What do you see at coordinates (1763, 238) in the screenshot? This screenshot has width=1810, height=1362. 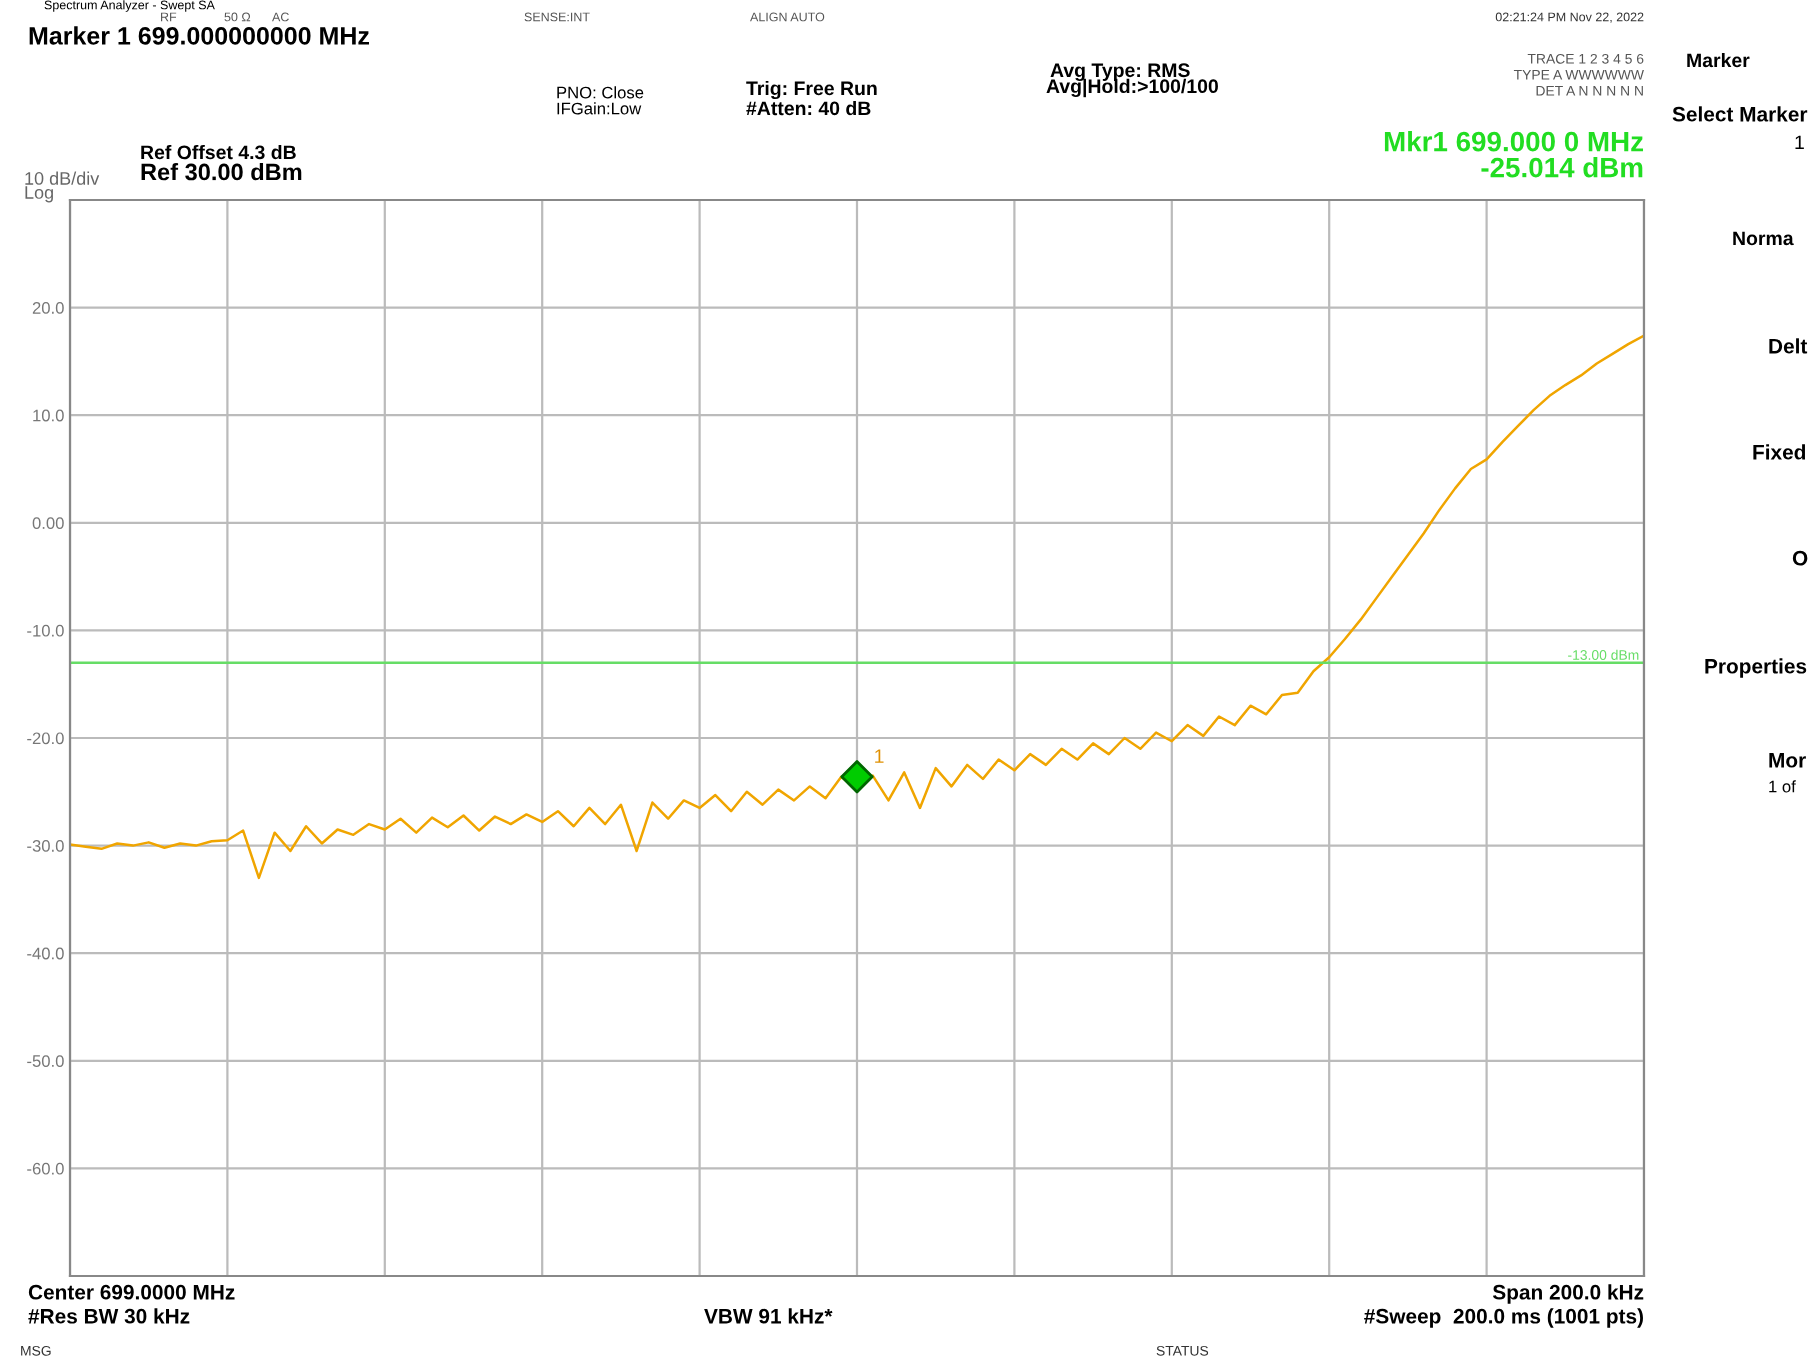 I see `text: Norma` at bounding box center [1763, 238].